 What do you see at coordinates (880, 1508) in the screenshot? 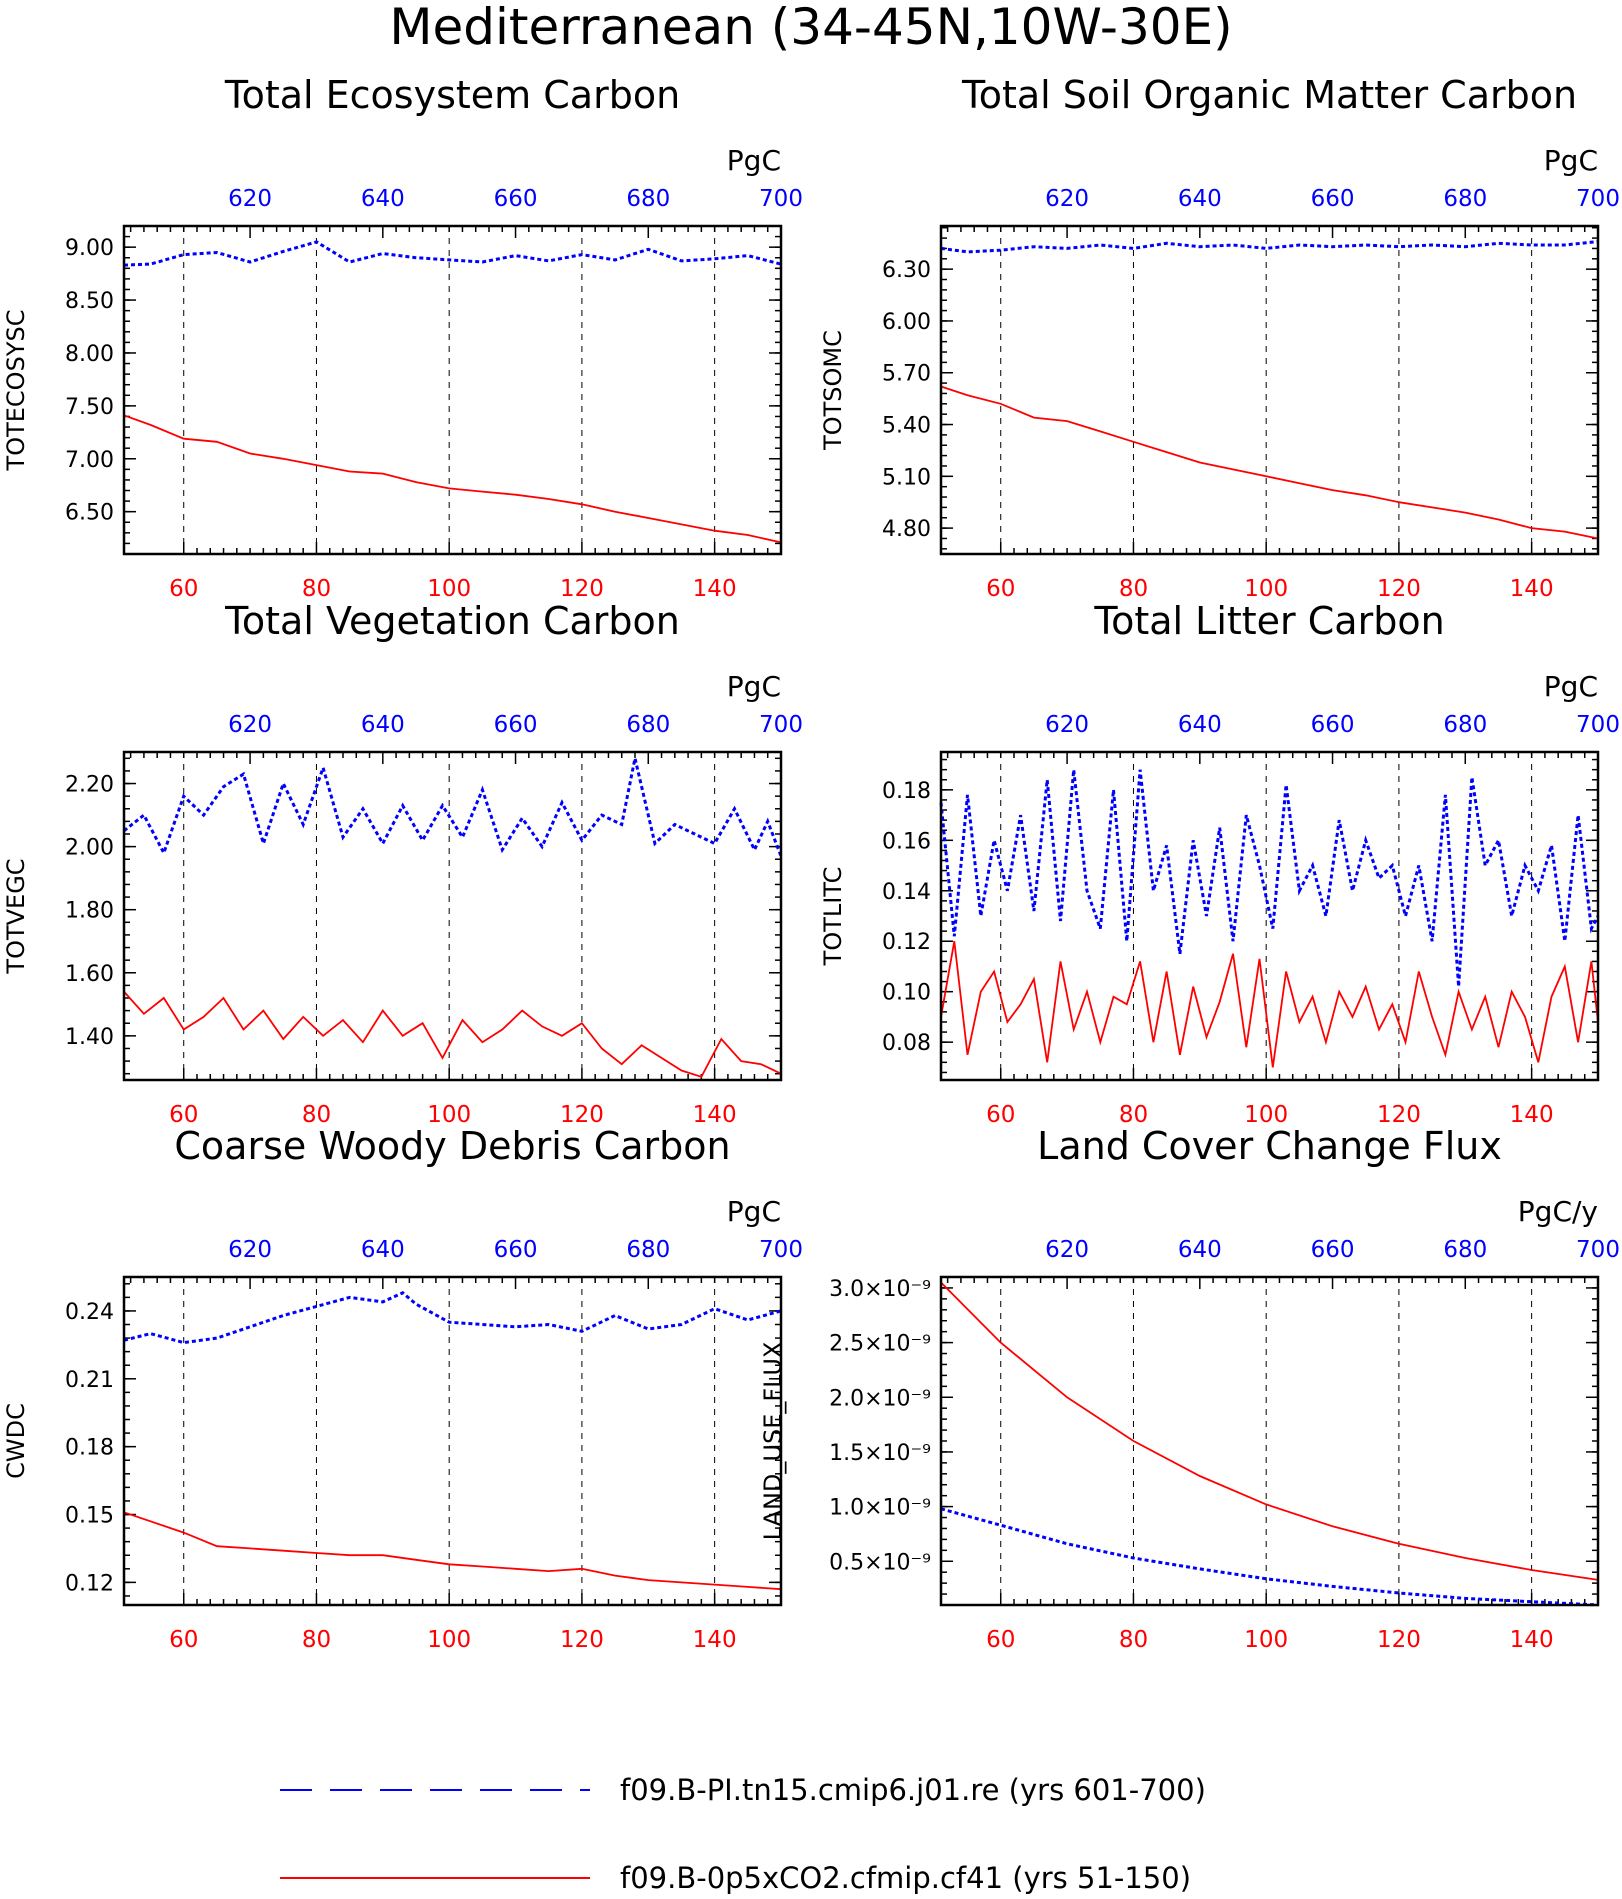
I see `y-tick-label: 1.0×10⁻⁹` at bounding box center [880, 1508].